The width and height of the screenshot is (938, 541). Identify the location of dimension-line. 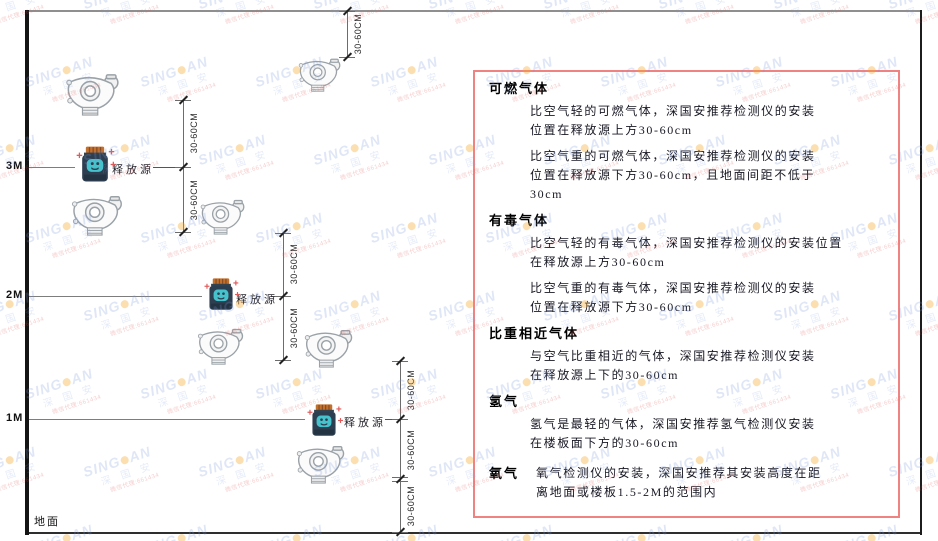
(400, 446).